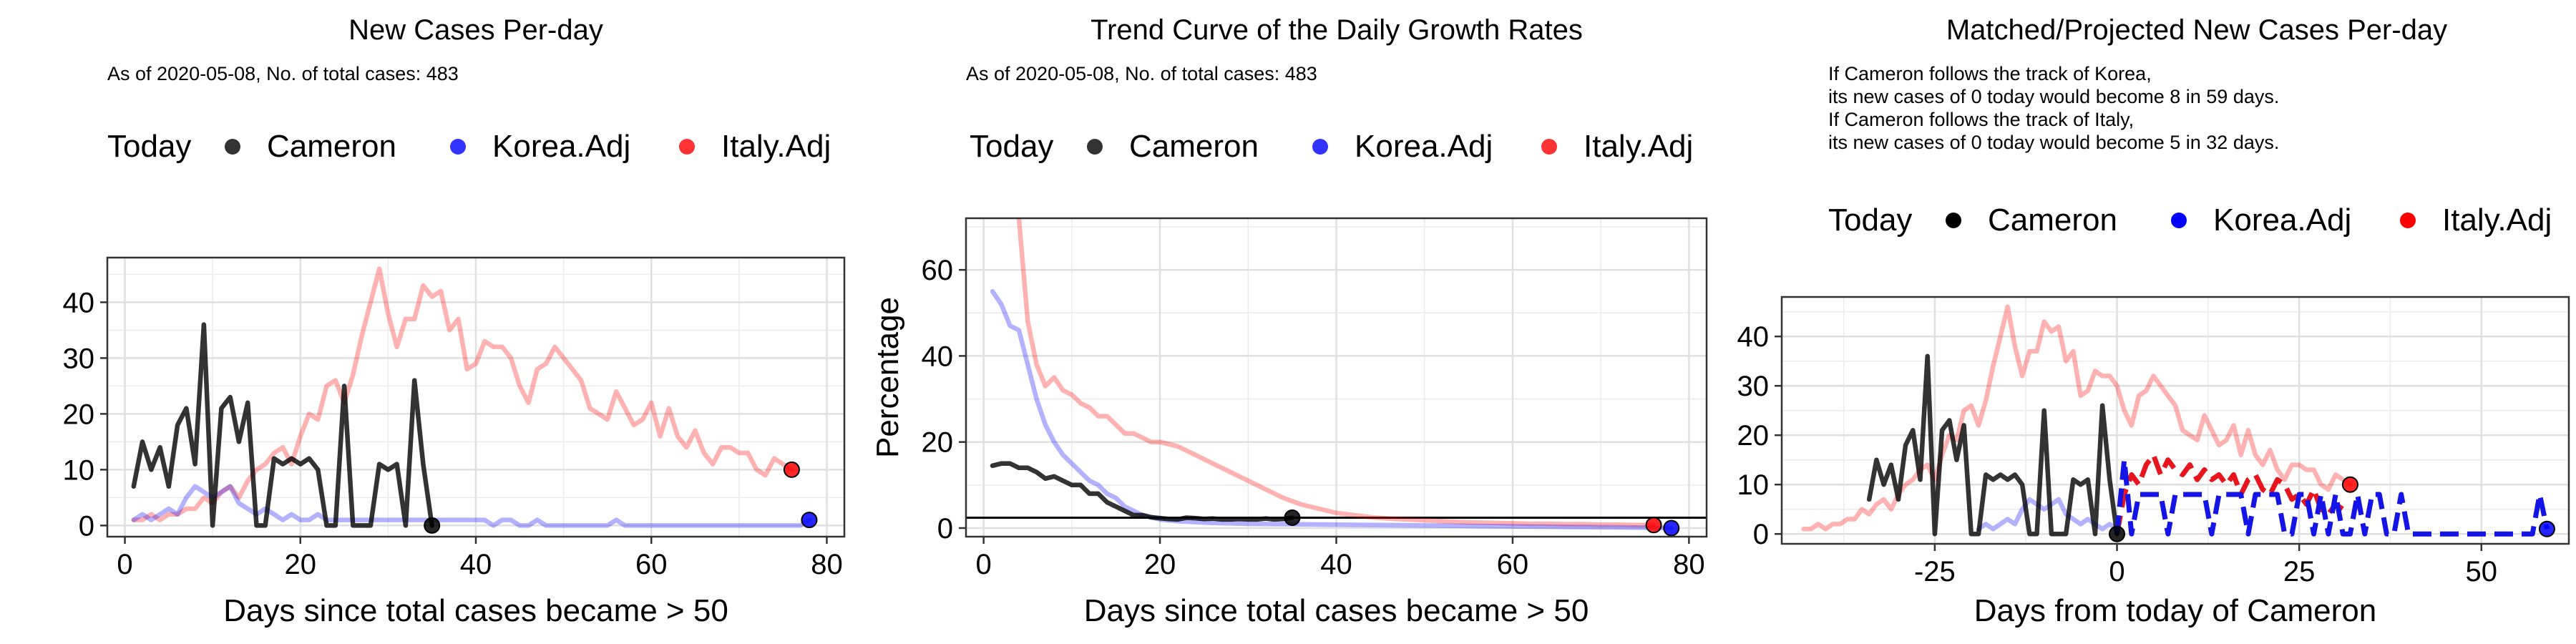  What do you see at coordinates (2232, 493) in the screenshot?
I see `series-line-italy-adj-projected` at bounding box center [2232, 493].